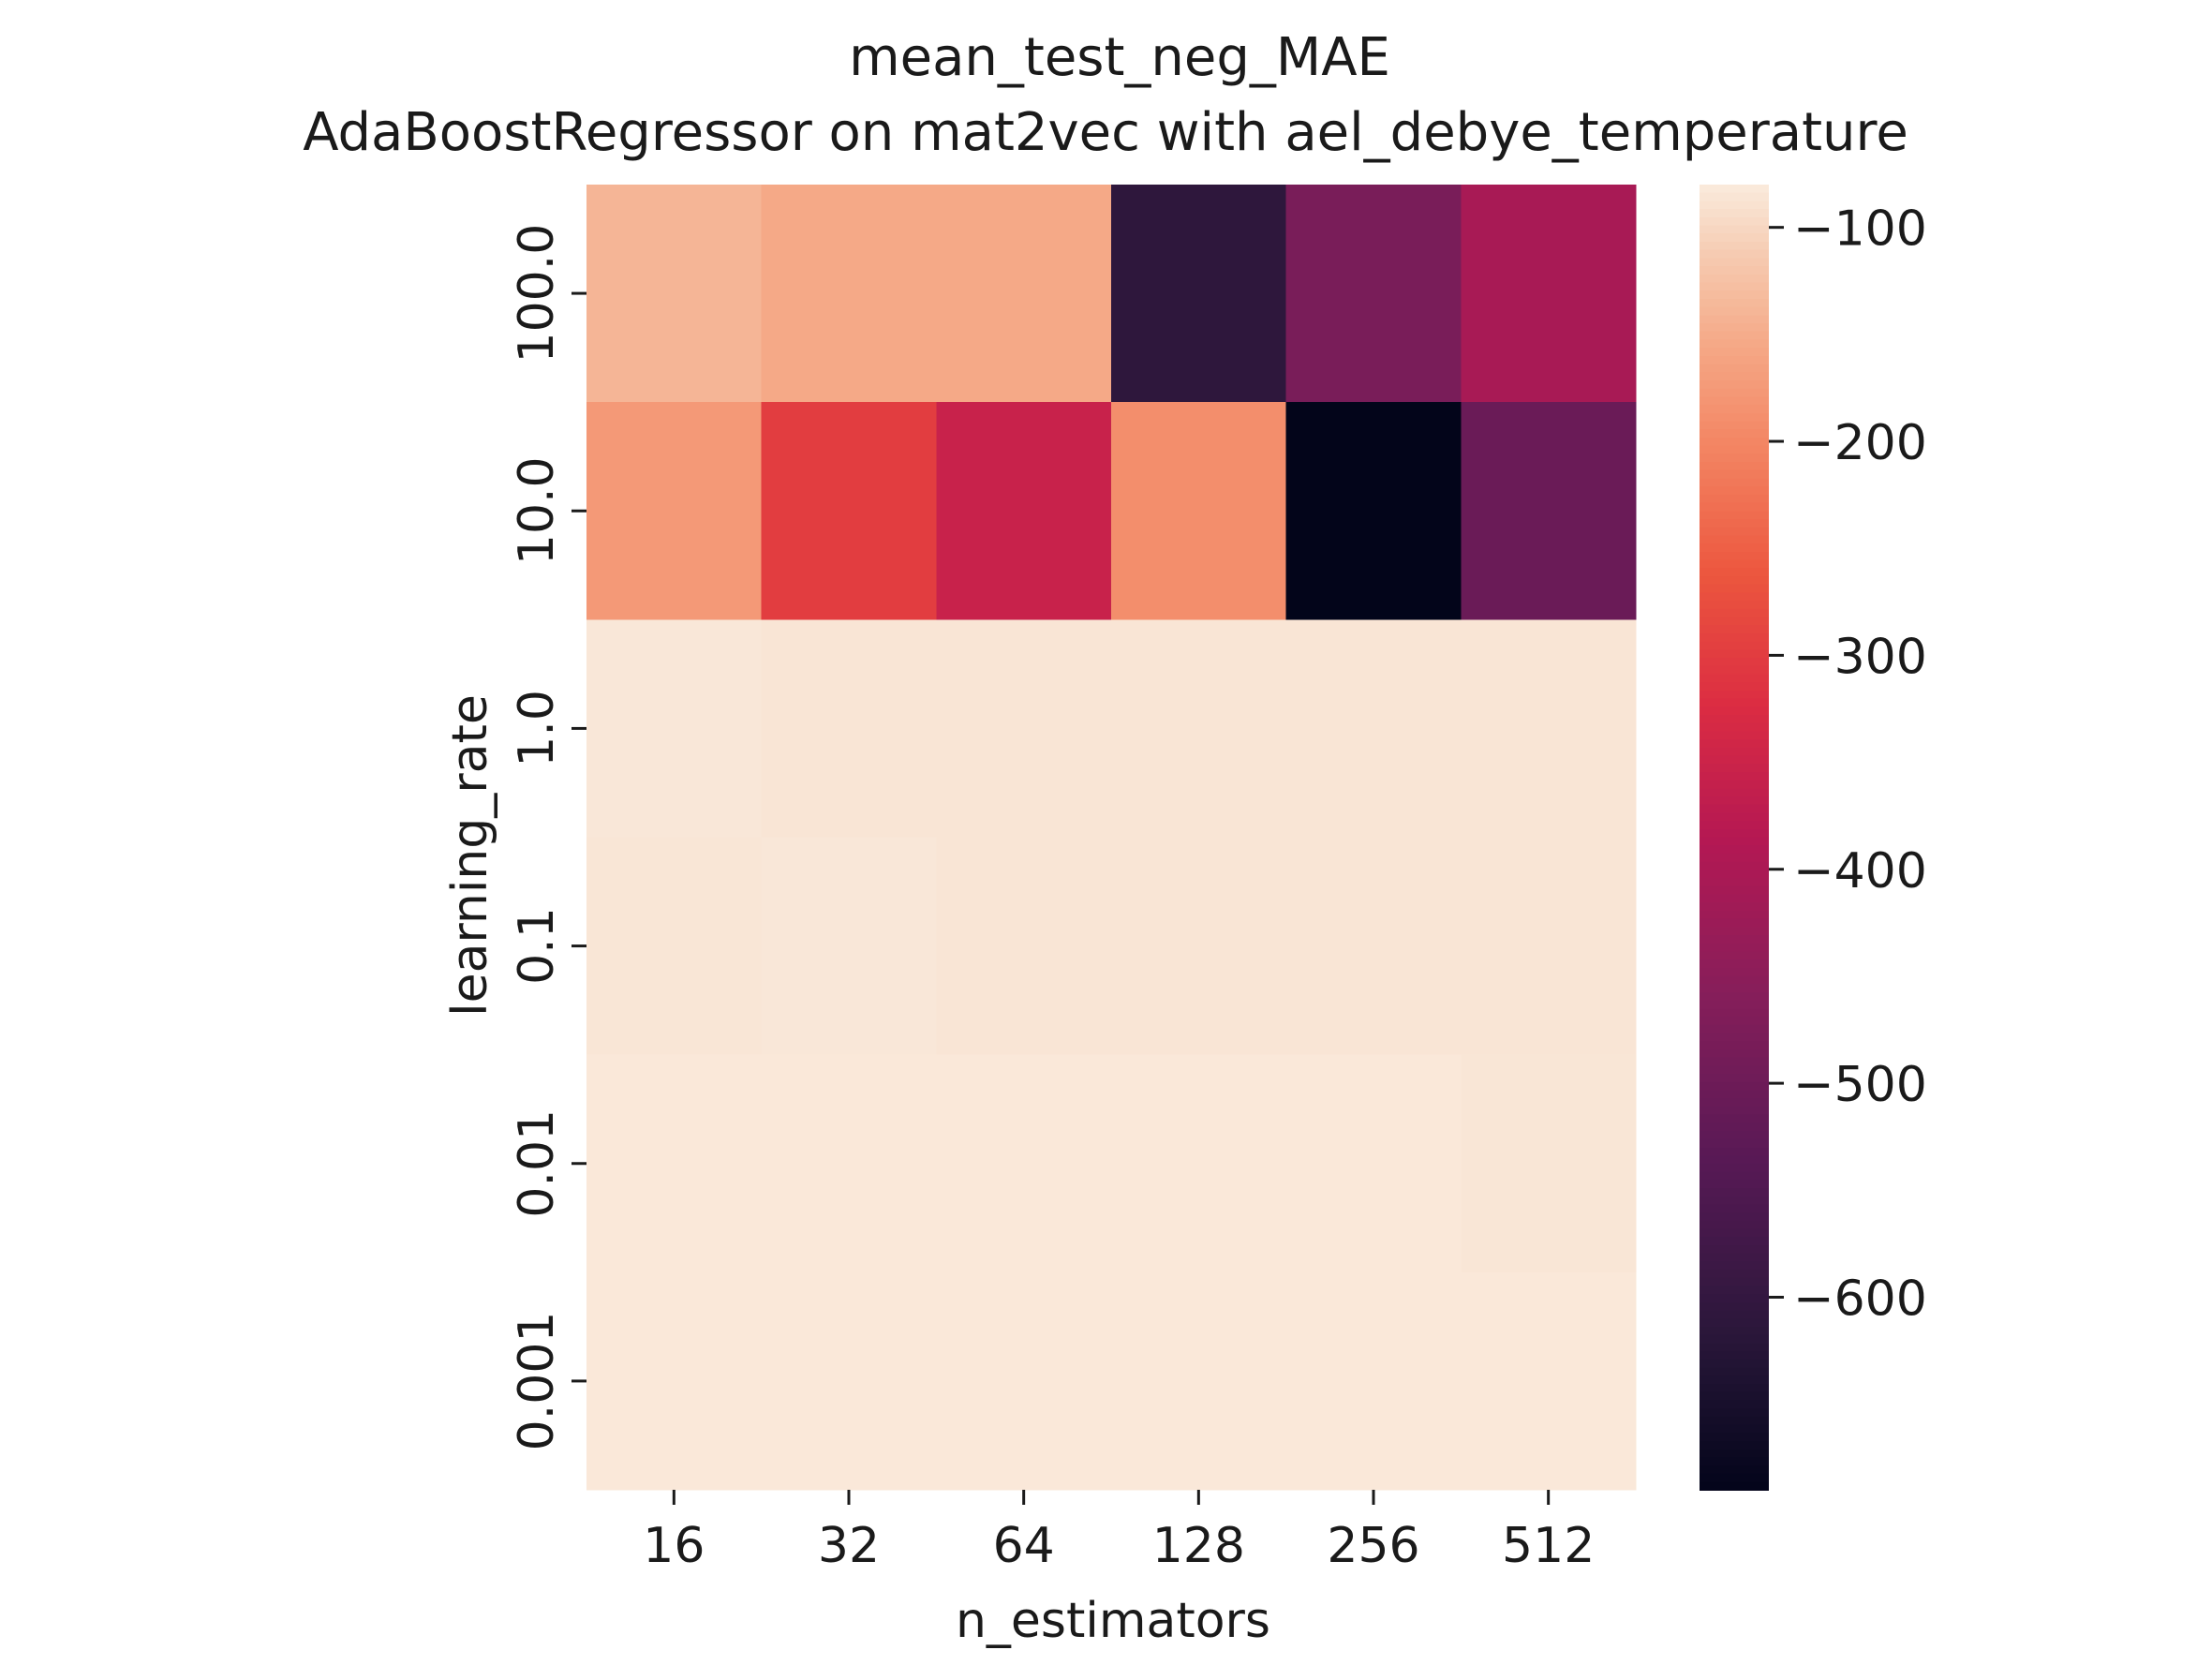  Describe the element at coordinates (1113, 1621) in the screenshot. I see `x-axis-label: n_estimators` at that location.